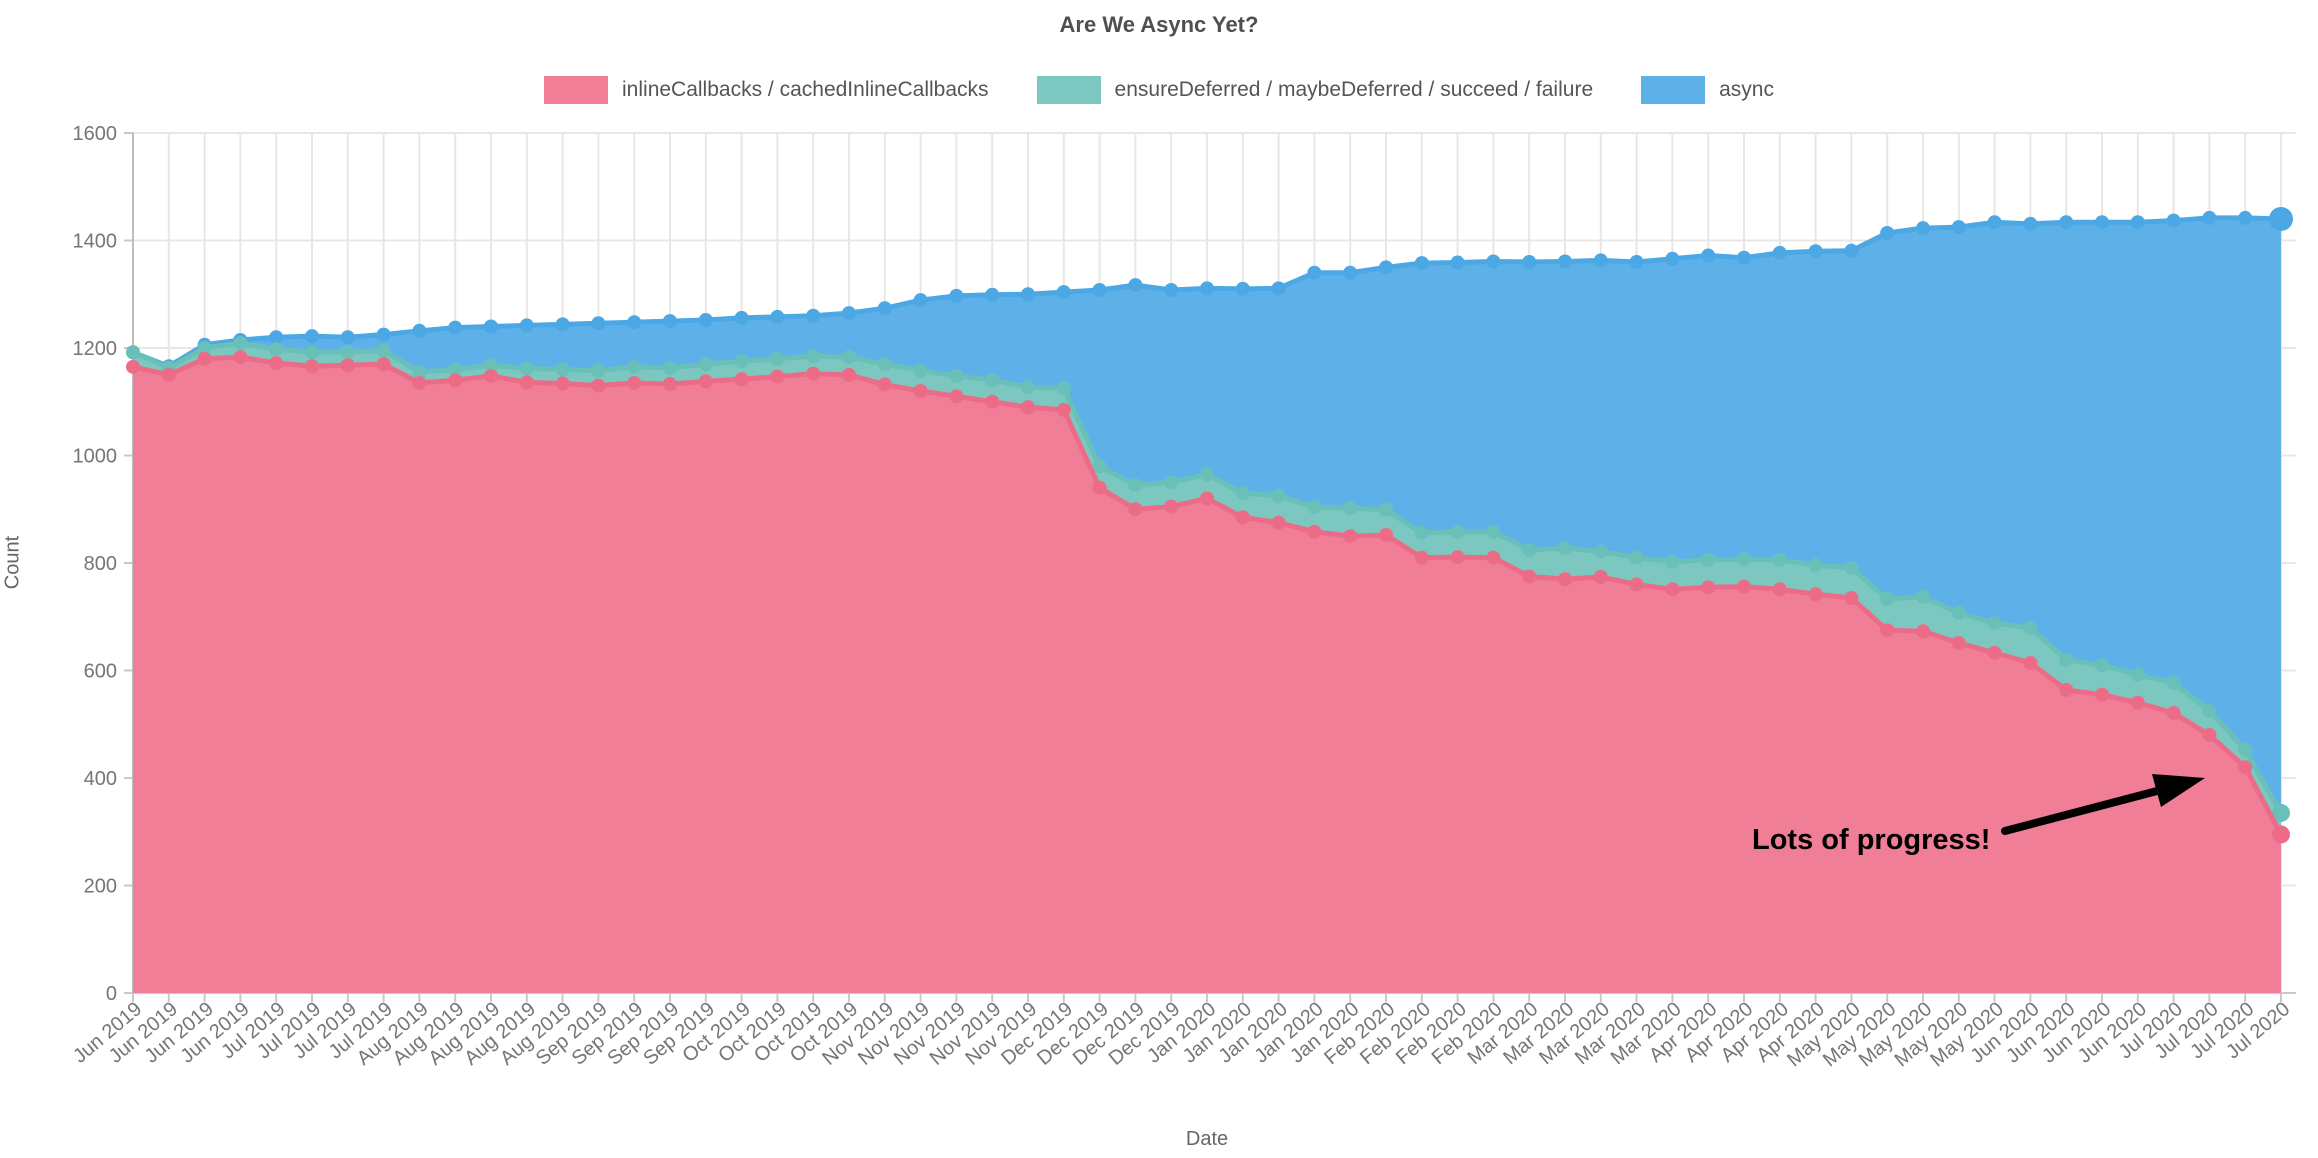 Image resolution: width=2318 pixels, height=1158 pixels. Describe the element at coordinates (100, 564) in the screenshot. I see `y-tick-label: 800` at that location.